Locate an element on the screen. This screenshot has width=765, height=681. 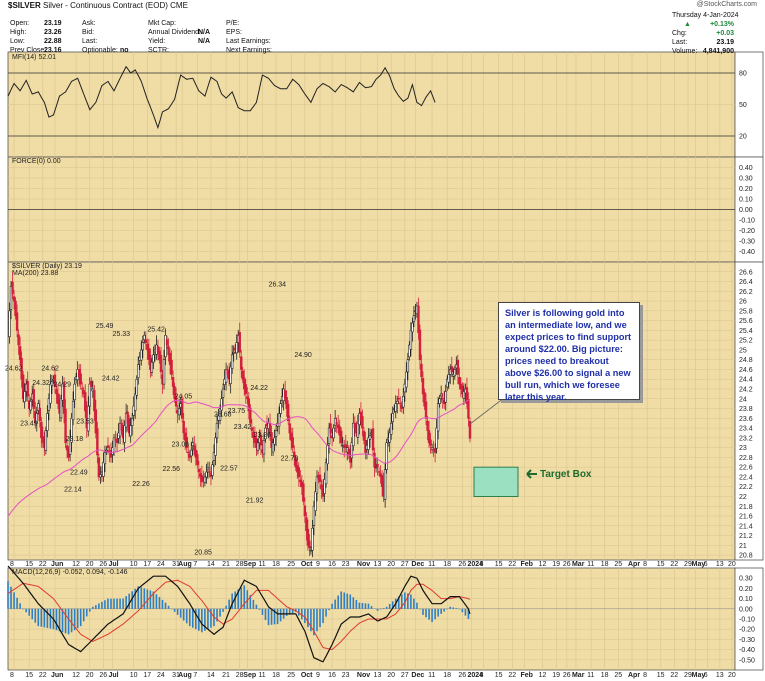
quote-label: Last: is located at coordinates (680, 42).